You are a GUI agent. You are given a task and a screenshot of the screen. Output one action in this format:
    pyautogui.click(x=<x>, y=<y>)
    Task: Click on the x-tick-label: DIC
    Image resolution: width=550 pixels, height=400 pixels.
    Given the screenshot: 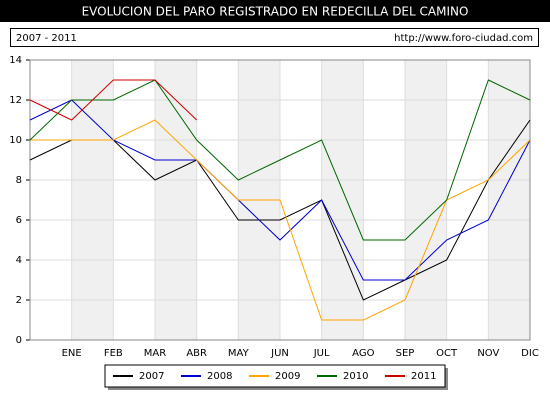 What is the action you would take?
    pyautogui.click(x=530, y=353)
    